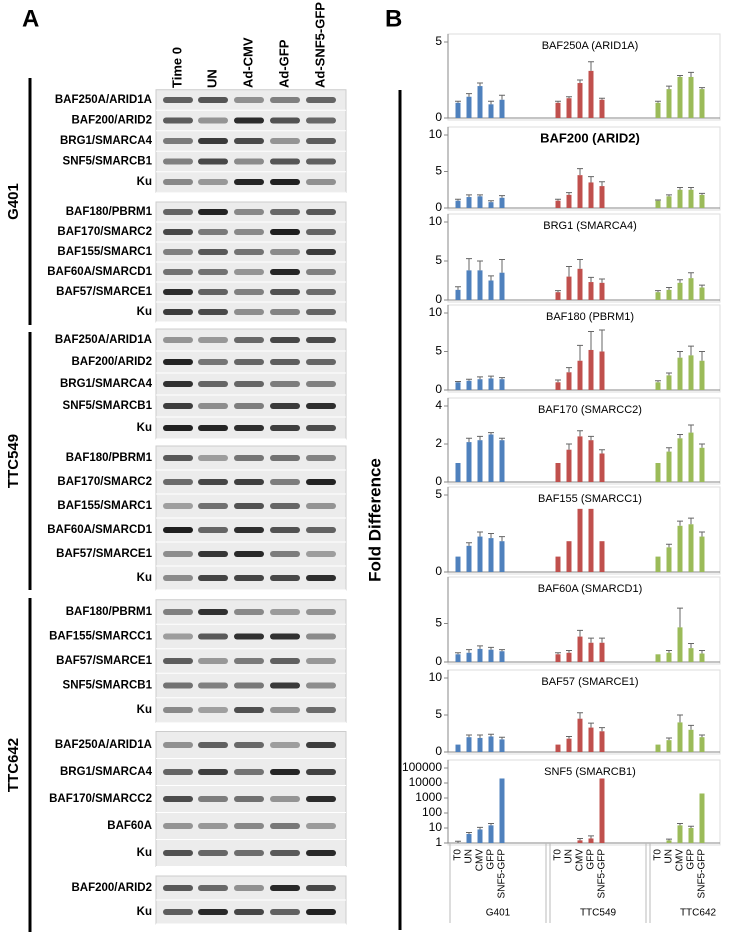 This screenshot has height=936, width=731. What do you see at coordinates (498, 913) in the screenshot?
I see `group-label: G401` at bounding box center [498, 913].